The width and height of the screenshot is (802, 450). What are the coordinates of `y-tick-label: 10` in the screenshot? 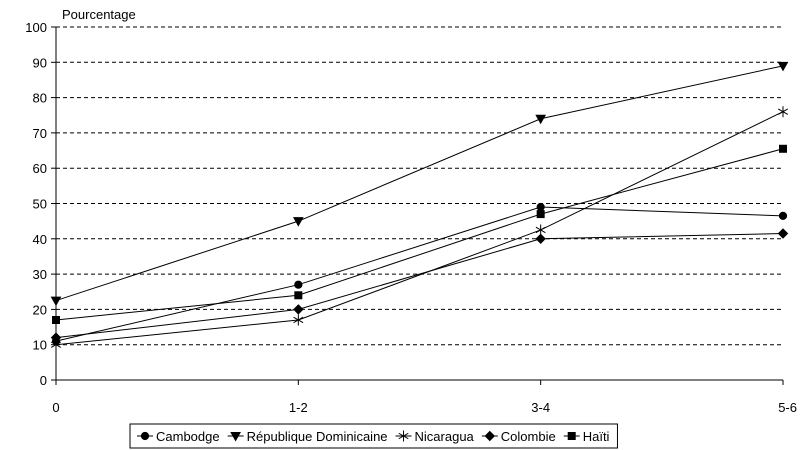 It's located at (40, 345).